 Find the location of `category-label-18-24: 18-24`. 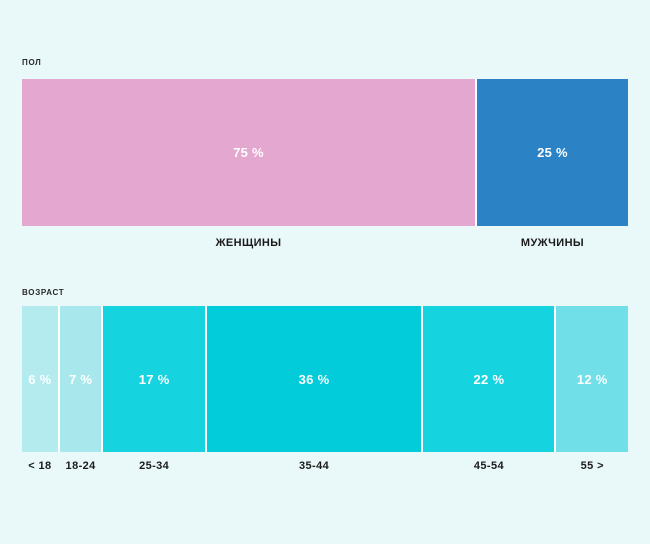

category-label-18-24: 18-24 is located at coordinates (80, 466).